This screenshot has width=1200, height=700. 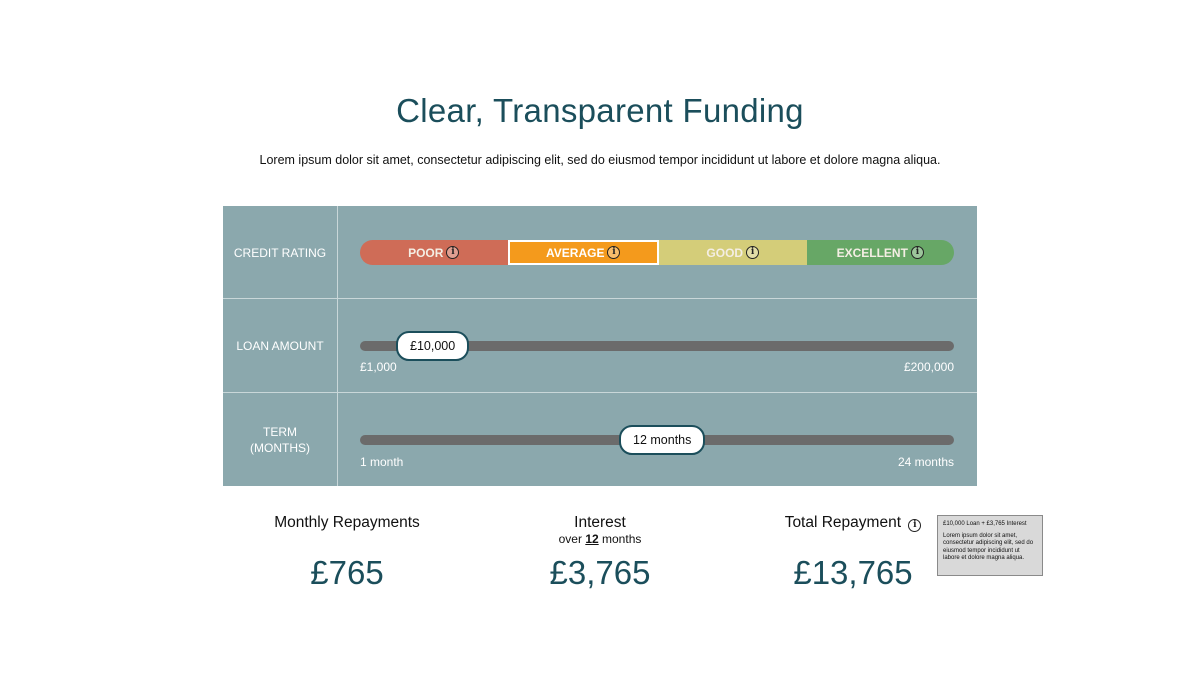 I want to click on interest-term-note: over 12 months, so click(x=600, y=539).